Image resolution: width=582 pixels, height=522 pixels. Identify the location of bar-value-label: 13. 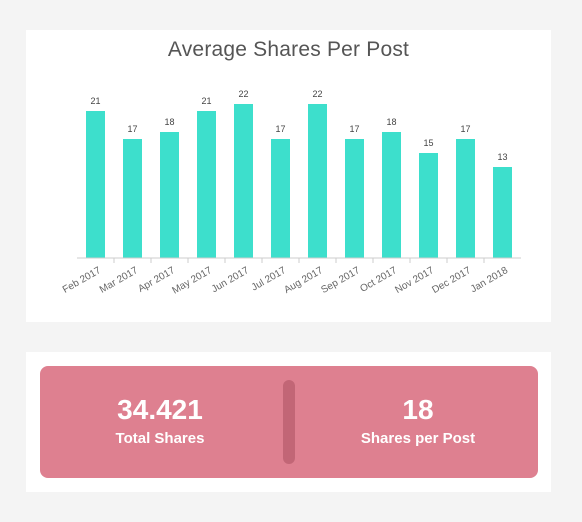
(502, 157).